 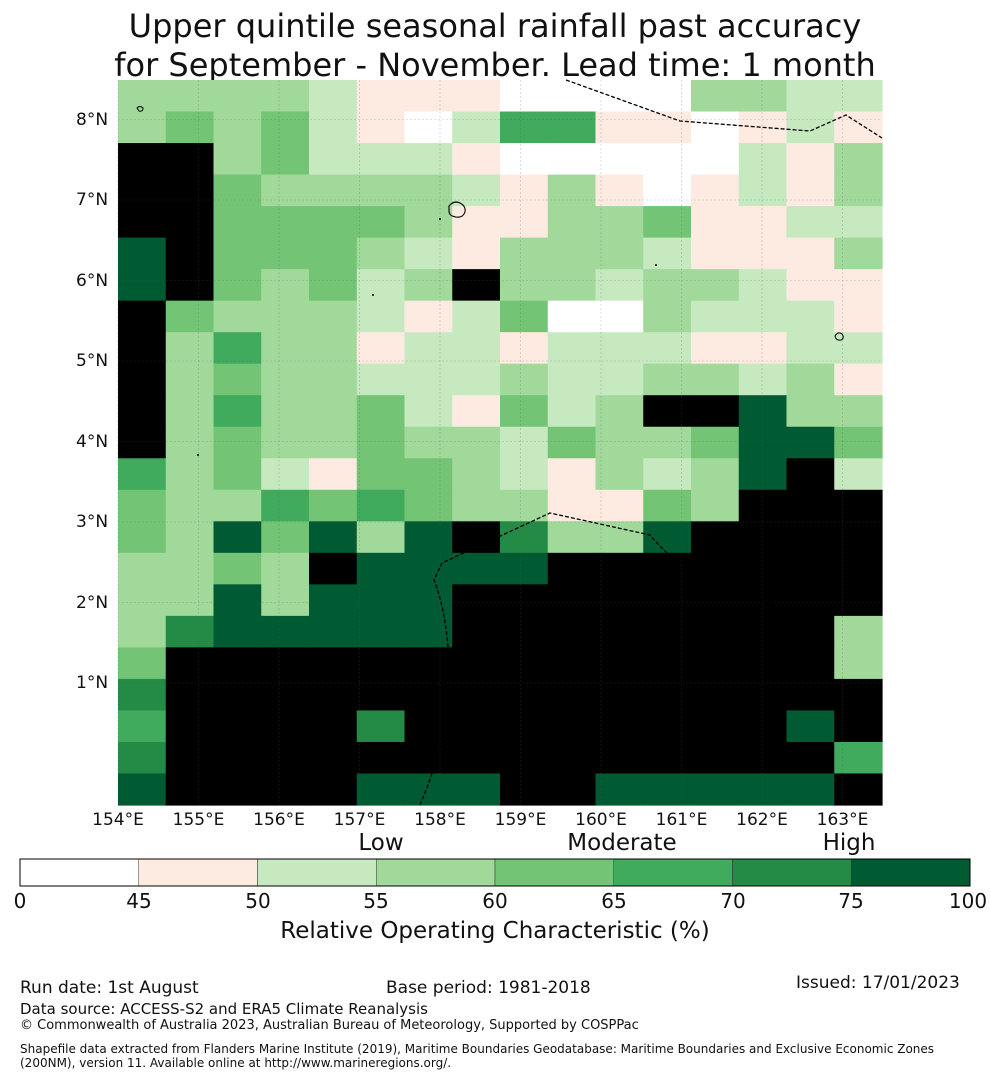 What do you see at coordinates (198, 820) in the screenshot?
I see `x-tick-label: 155°E` at bounding box center [198, 820].